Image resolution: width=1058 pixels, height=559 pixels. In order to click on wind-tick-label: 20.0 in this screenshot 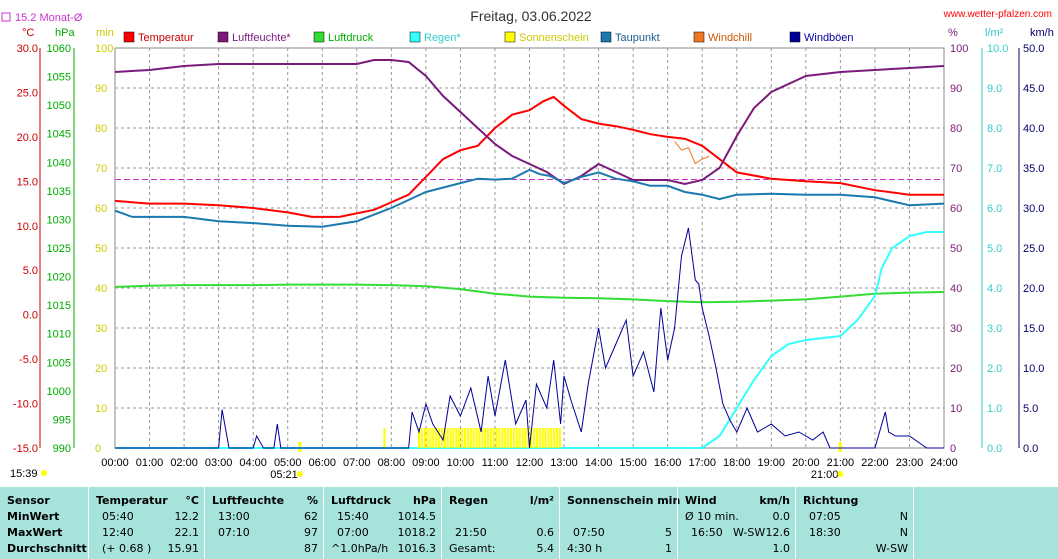, I will do `click(1033, 289)`.